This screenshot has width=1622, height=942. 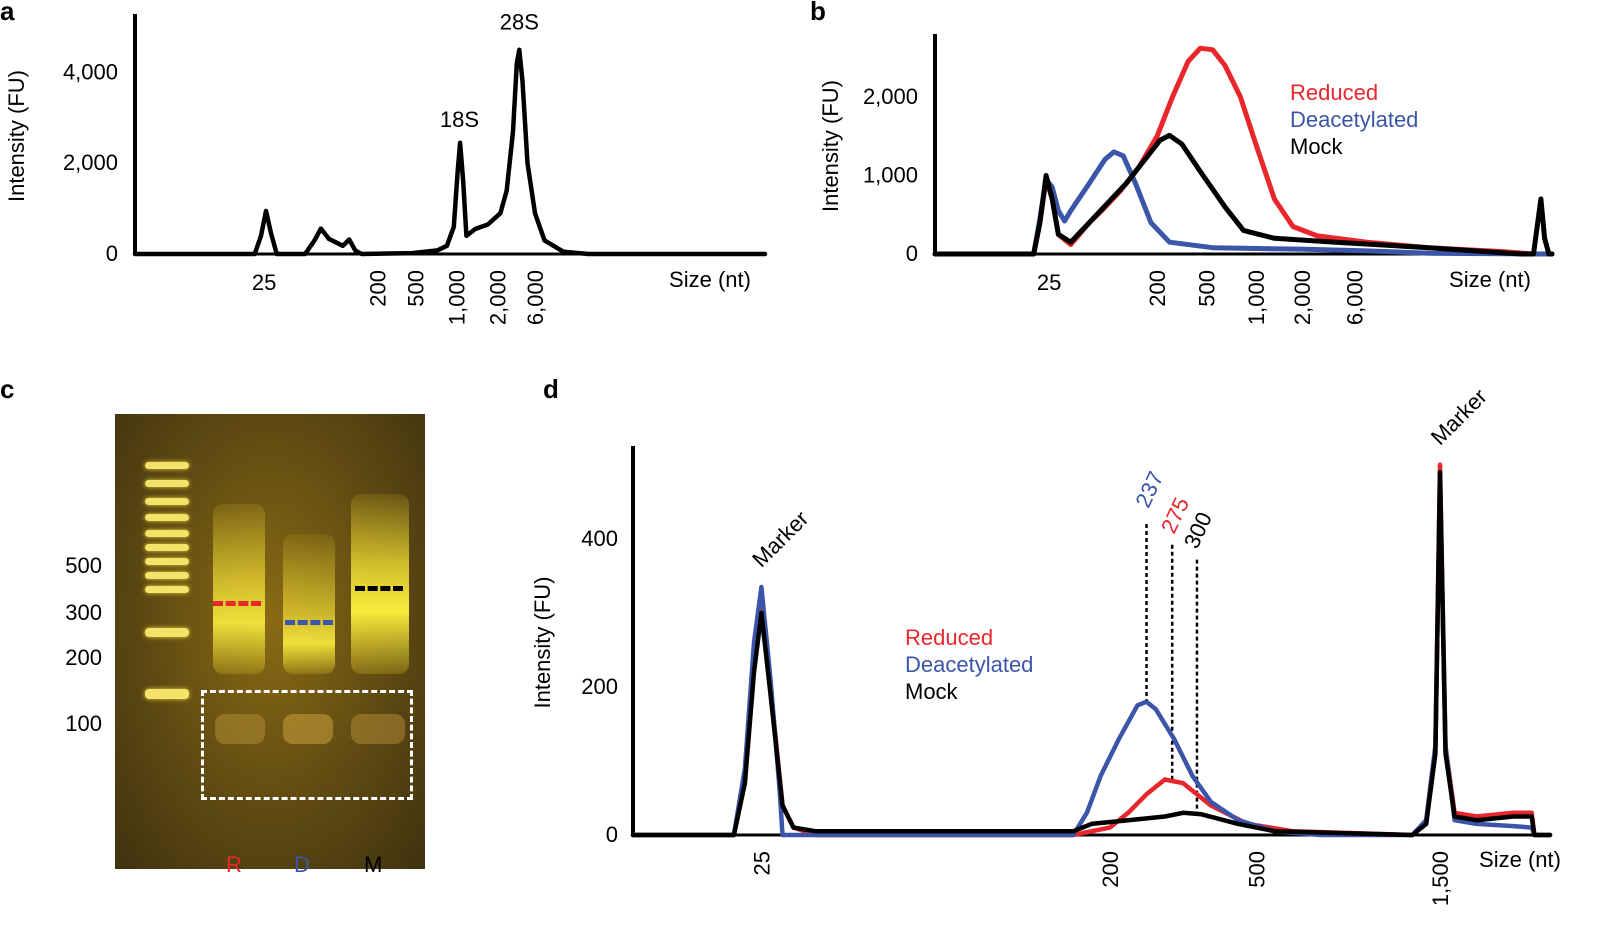 I want to click on panel-label-b: b, so click(x=818, y=13).